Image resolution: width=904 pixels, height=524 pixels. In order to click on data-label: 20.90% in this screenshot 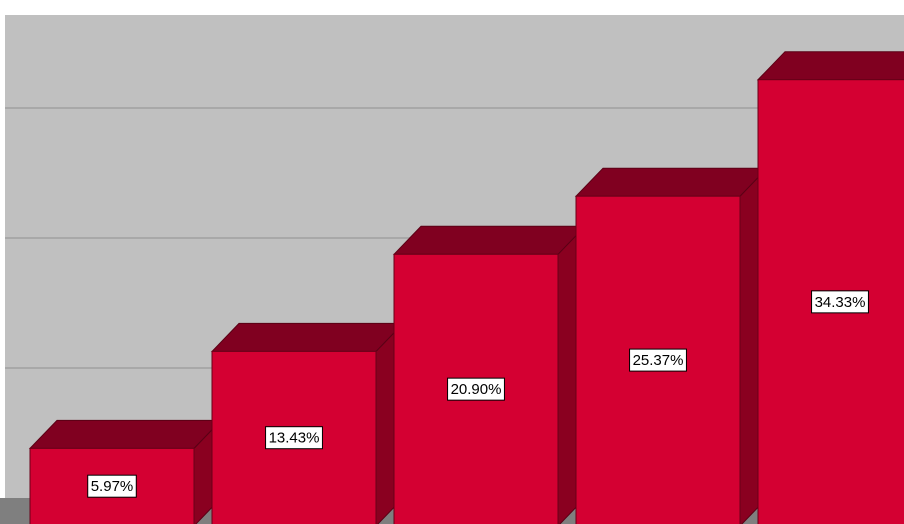, I will do `click(476, 389)`.